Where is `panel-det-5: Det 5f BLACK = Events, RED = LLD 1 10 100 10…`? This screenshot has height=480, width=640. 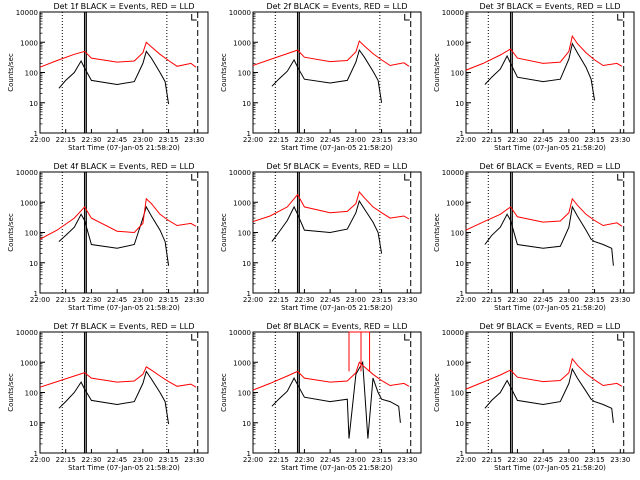 panel-det-5: Det 5f BLACK = Events, RED = LLD 1 10 100 10… is located at coordinates (321, 237).